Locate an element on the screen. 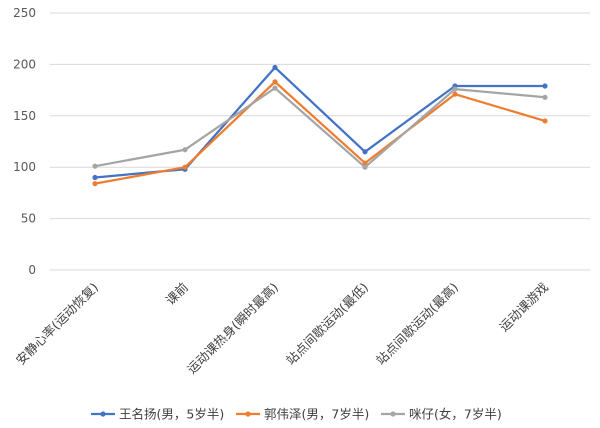  series-line is located at coordinates (320, 127).